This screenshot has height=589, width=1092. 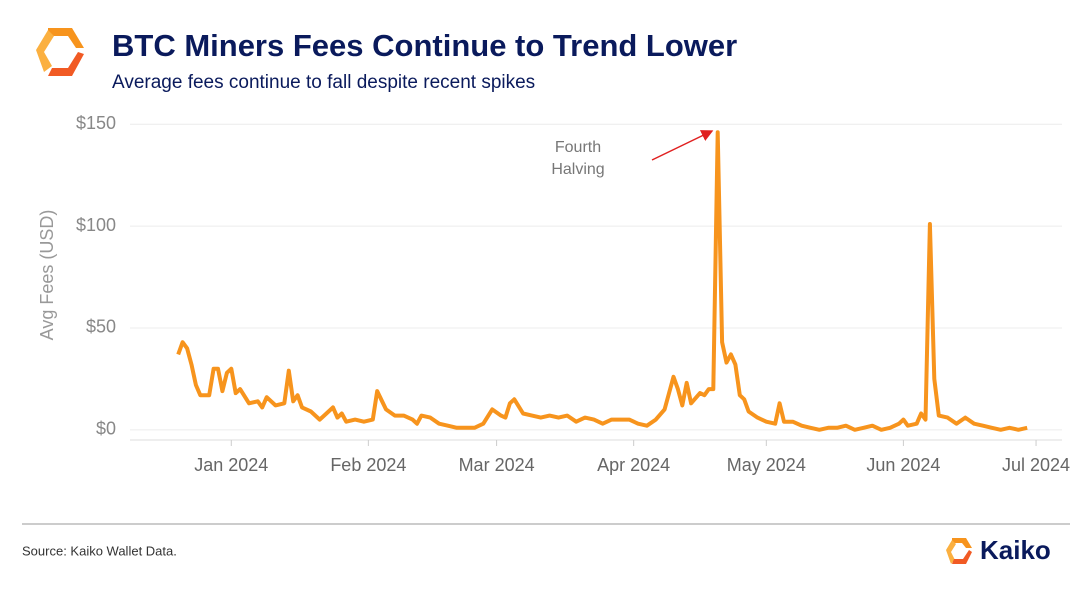 I want to click on brand-logo, so click(x=959, y=551).